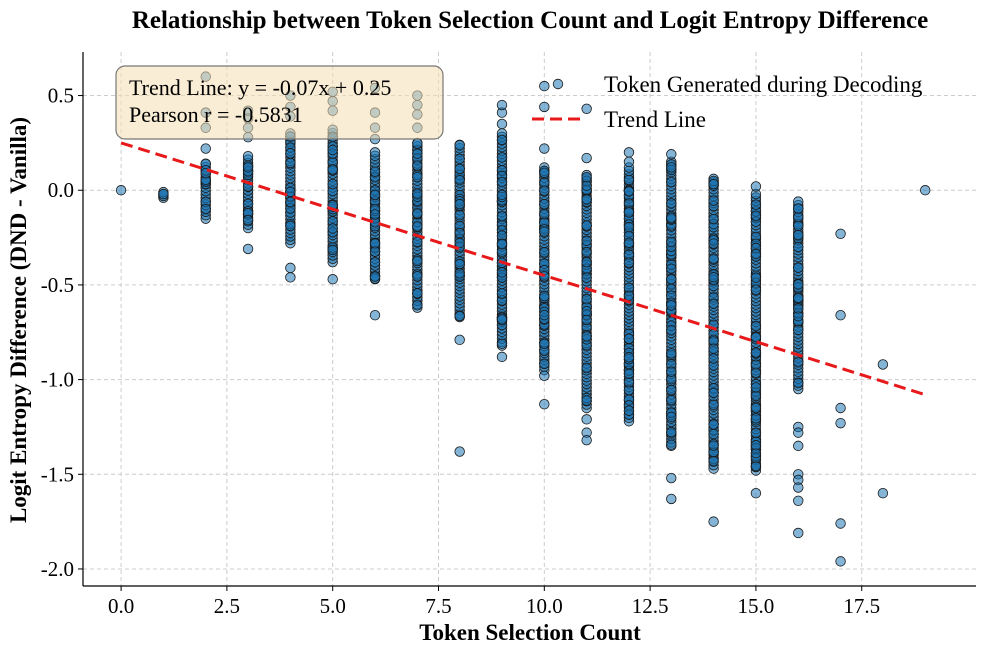  Describe the element at coordinates (763, 84) in the screenshot. I see `legend-scatter-label: Token Generated during Decoding` at that location.